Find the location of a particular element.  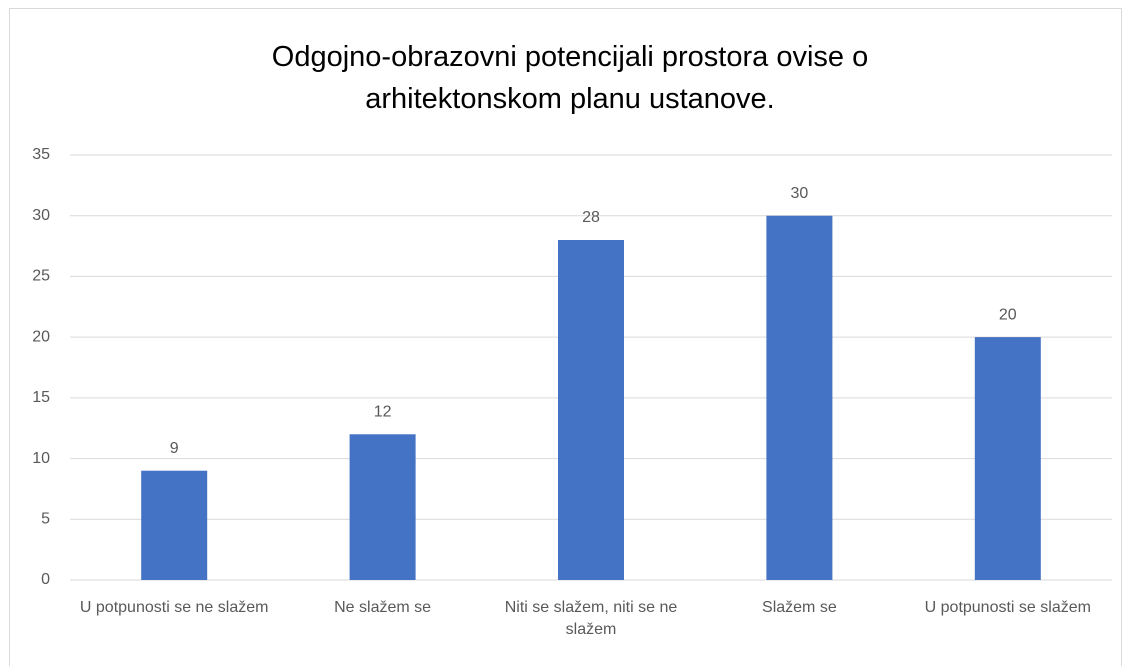

data-label: 28 is located at coordinates (591, 217).